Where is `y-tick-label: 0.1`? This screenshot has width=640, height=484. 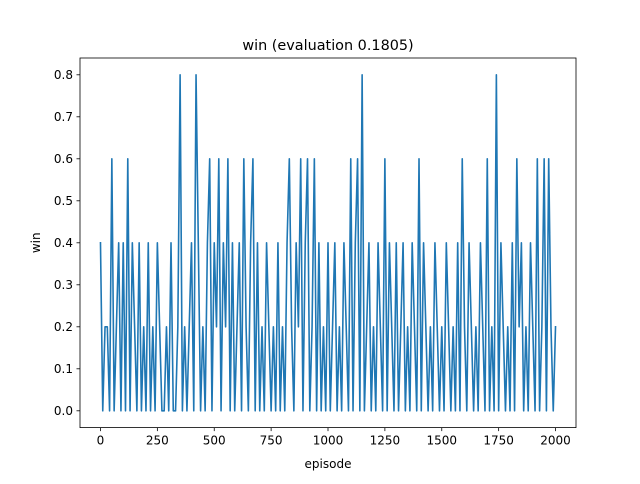 y-tick-label: 0.1 is located at coordinates (63, 369).